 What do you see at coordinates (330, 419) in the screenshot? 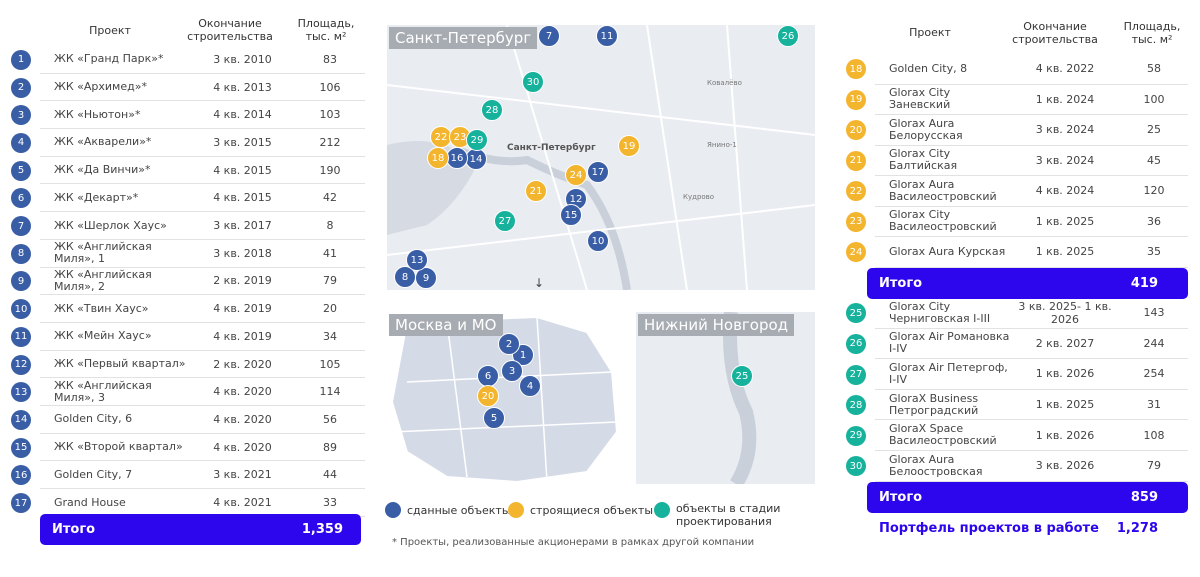
I see `area-value: 56` at bounding box center [330, 419].